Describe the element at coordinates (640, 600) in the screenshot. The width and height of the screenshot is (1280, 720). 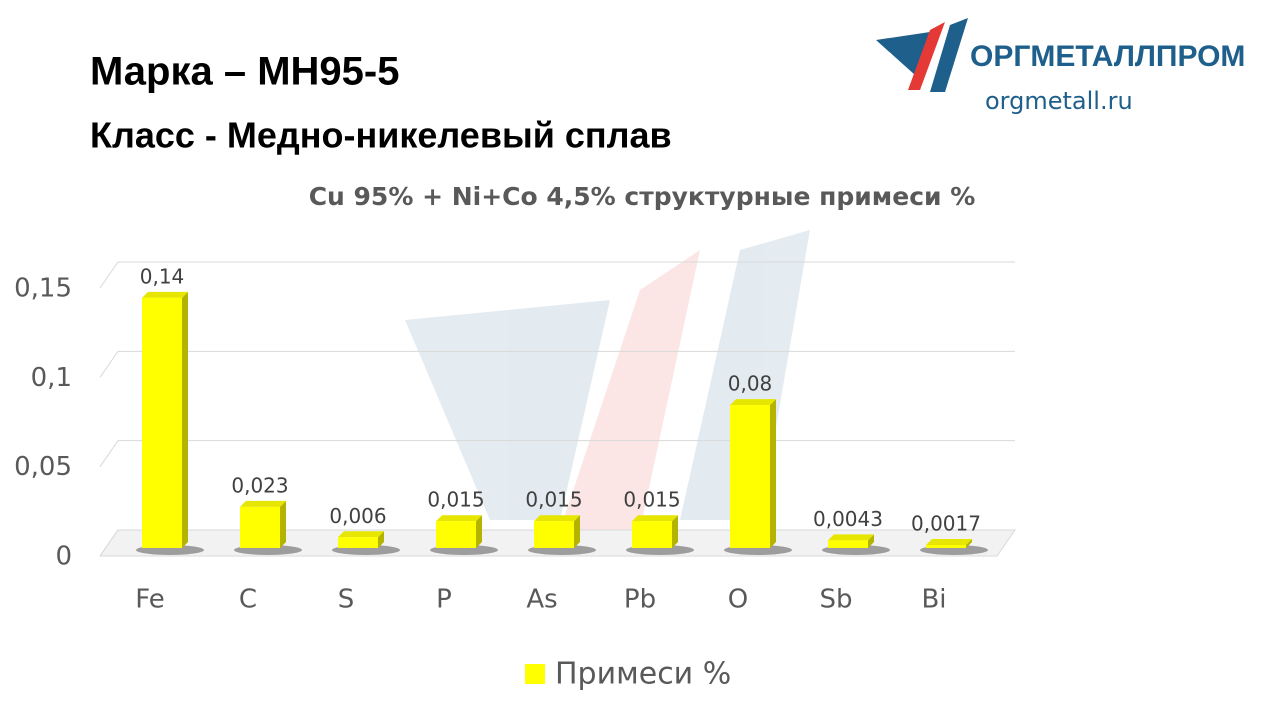
I see `x-tick-label: Pb` at that location.